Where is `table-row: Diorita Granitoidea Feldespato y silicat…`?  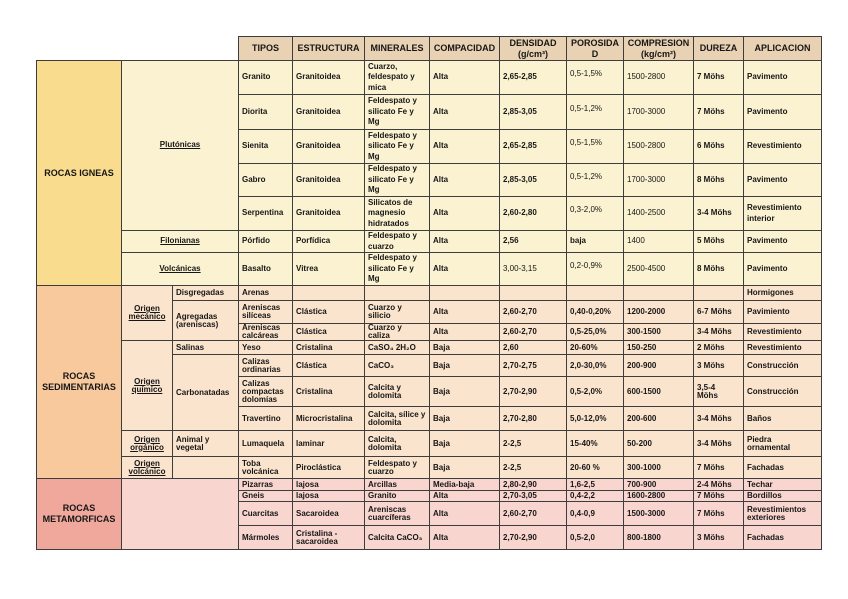
table-row: Diorita Granitoidea Feldespato y silicat… is located at coordinates (429, 112).